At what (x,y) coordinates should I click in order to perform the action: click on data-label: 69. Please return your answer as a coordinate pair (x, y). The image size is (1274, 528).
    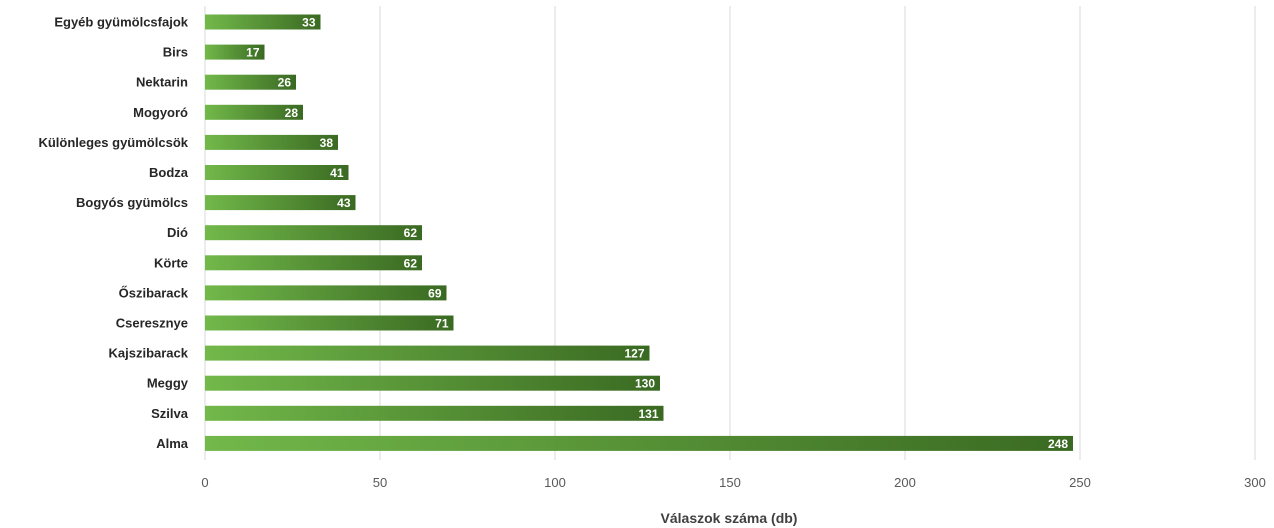
    Looking at the image, I should click on (435, 293).